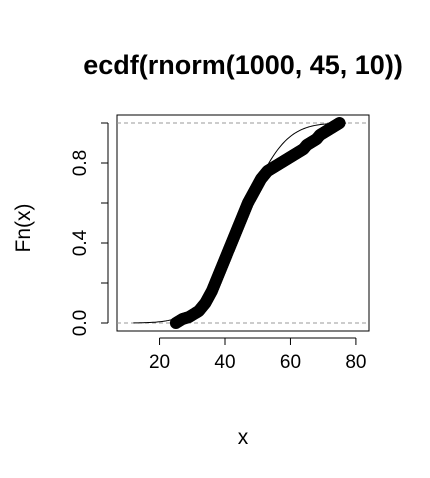 The height and width of the screenshot is (478, 430). What do you see at coordinates (80, 242) in the screenshot?
I see `y-tick-label: 0.4` at bounding box center [80, 242].